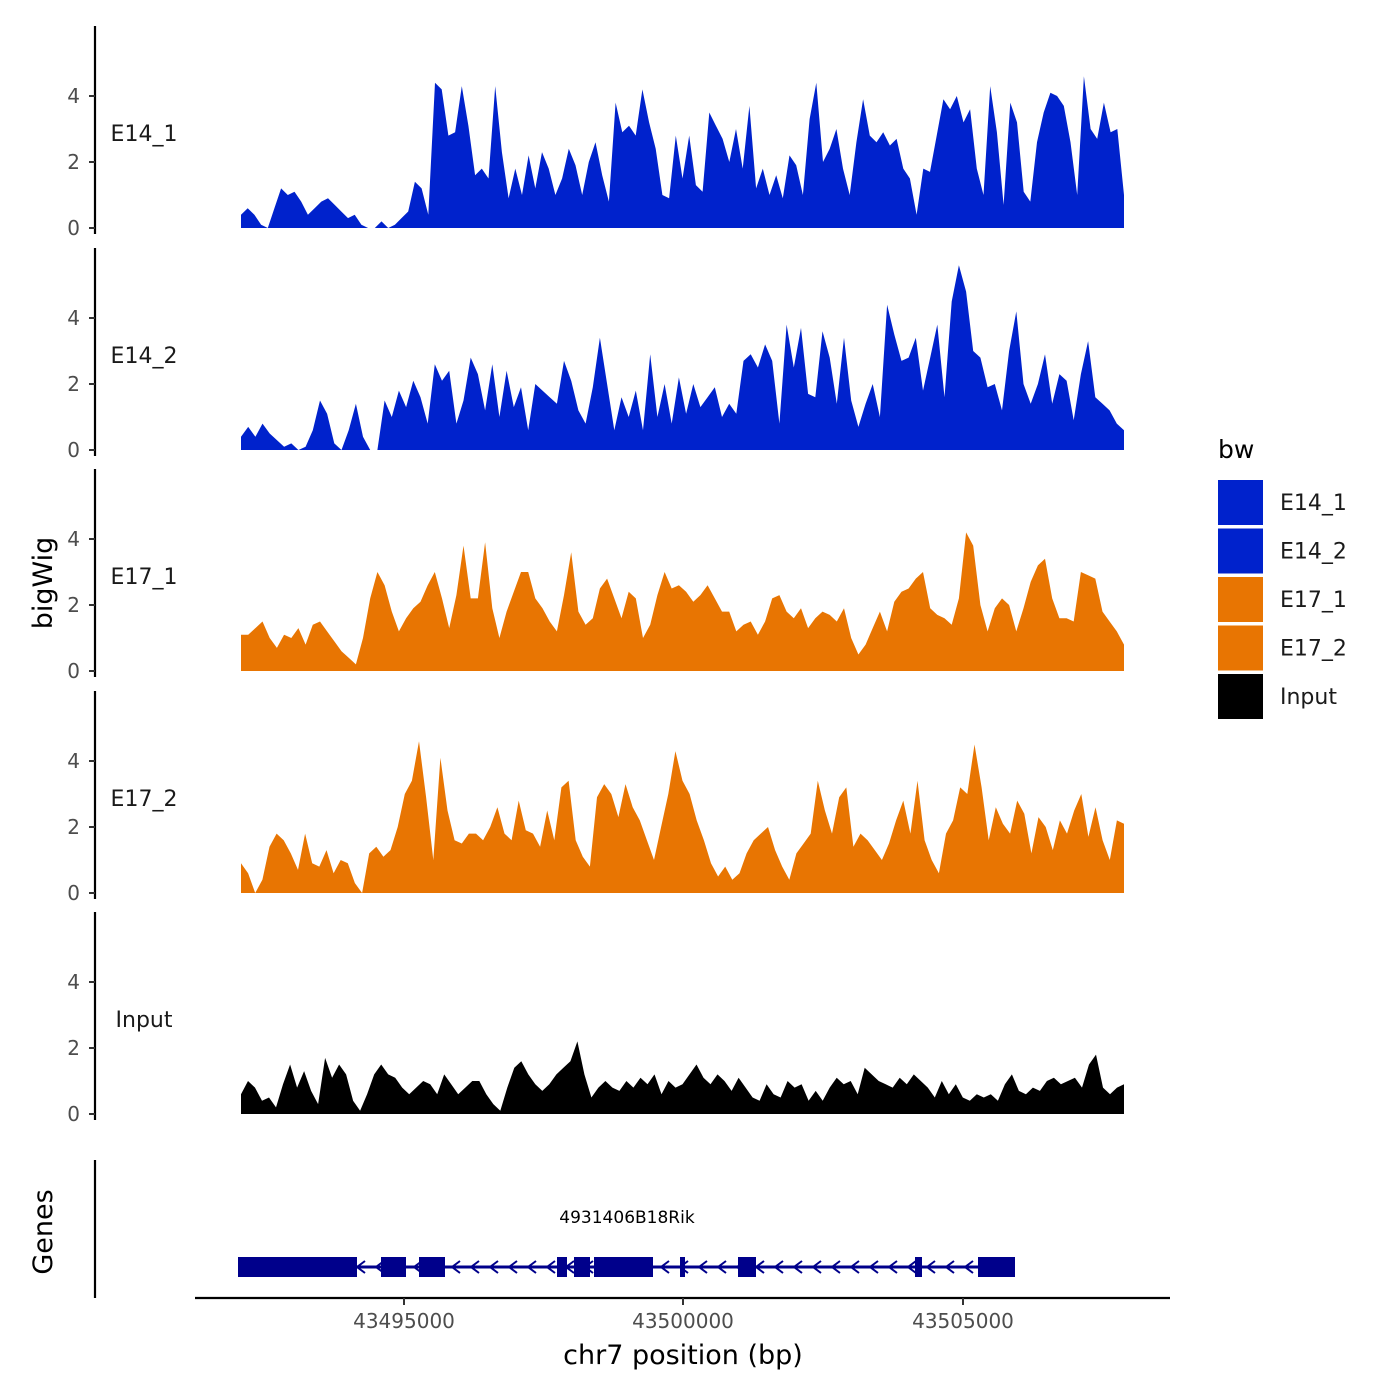  What do you see at coordinates (144, 1020) in the screenshot?
I see `track-label: Input` at bounding box center [144, 1020].